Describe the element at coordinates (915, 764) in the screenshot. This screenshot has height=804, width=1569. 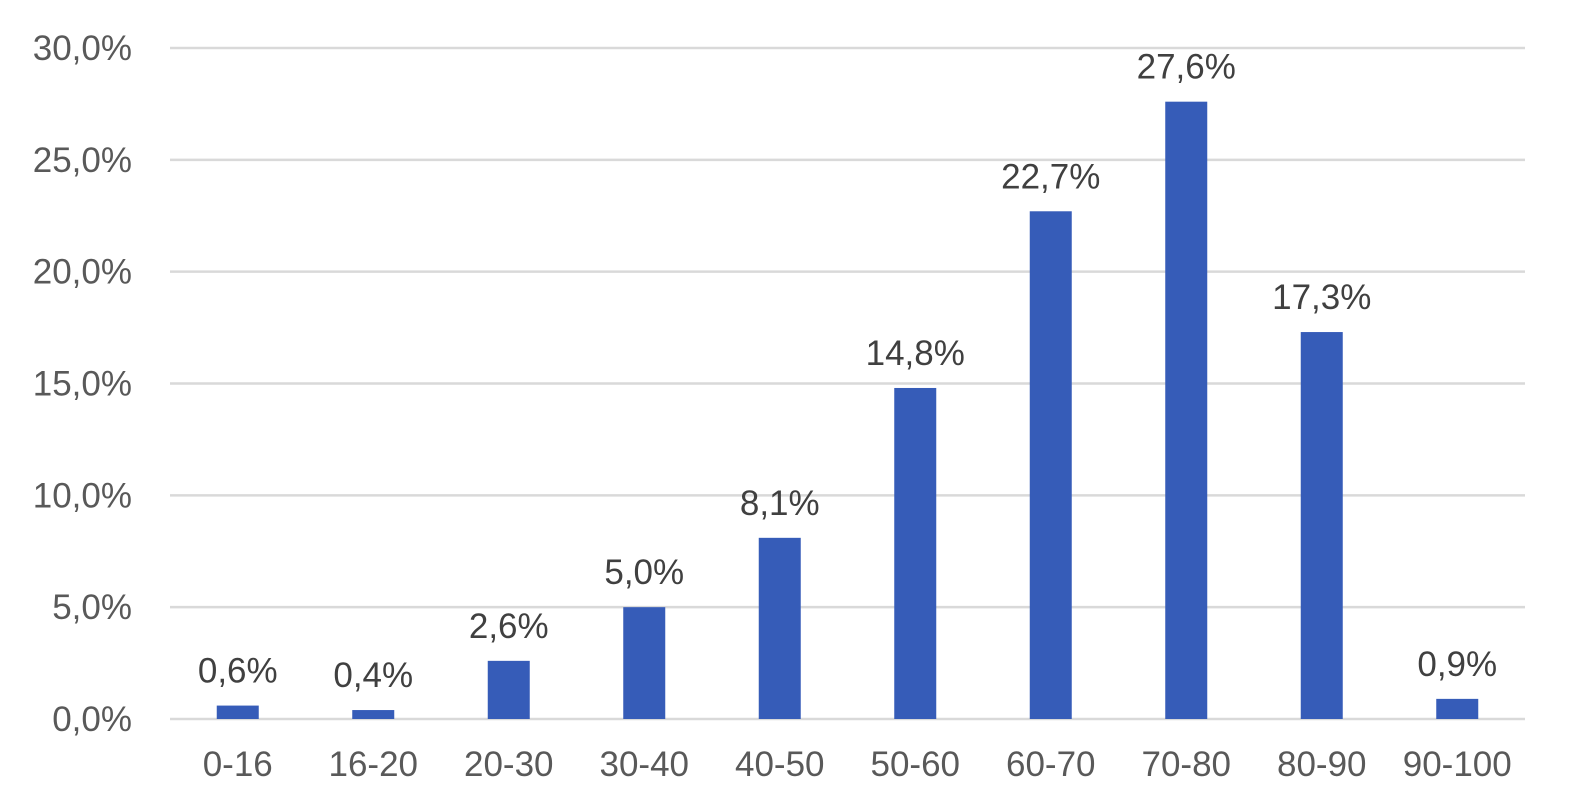
I see `x-tick-label: 50-60` at that location.